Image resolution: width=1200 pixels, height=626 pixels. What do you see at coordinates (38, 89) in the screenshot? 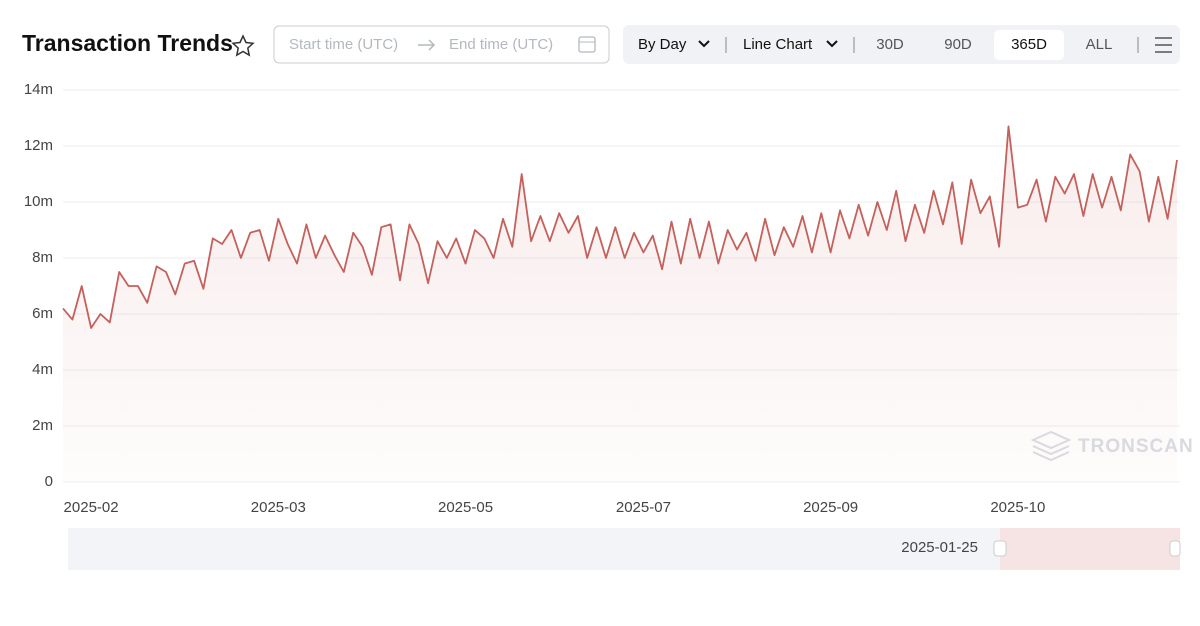
I see `y-tick-label: 14m` at bounding box center [38, 89].